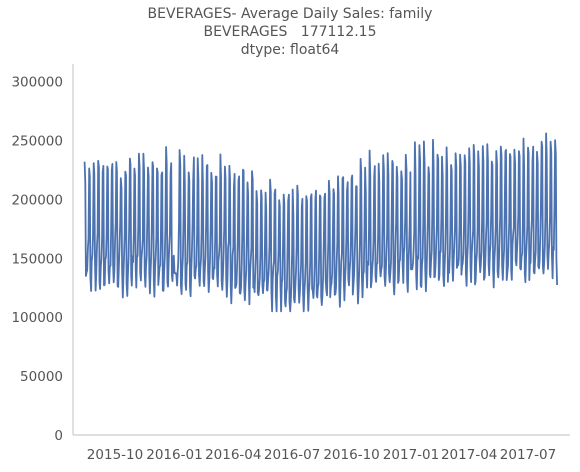  I want to click on x-tick-label: 2017-04, so click(469, 455).